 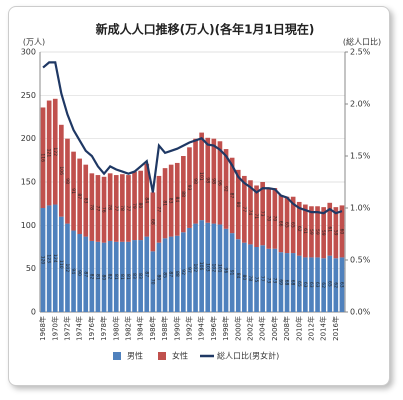 What do you see at coordinates (341, 232) in the screenshot?
I see `value-label: 60` at bounding box center [341, 232].